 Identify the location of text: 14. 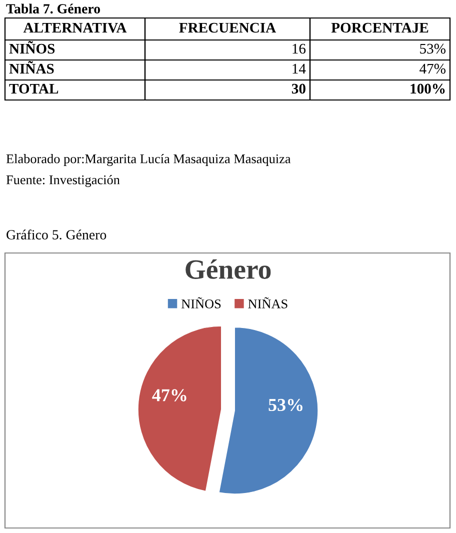
(299, 69).